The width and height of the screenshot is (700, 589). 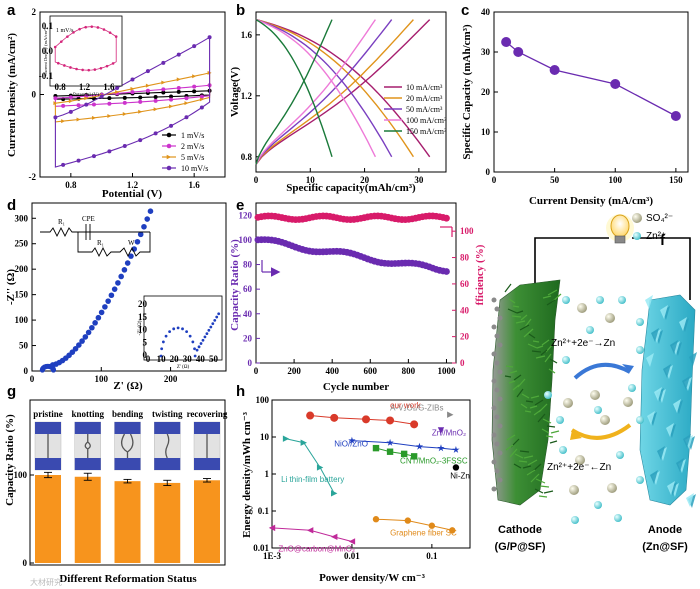 What do you see at coordinates (65, 31) in the screenshot?
I see `inset-legend: 1 mV/s` at bounding box center [65, 31].